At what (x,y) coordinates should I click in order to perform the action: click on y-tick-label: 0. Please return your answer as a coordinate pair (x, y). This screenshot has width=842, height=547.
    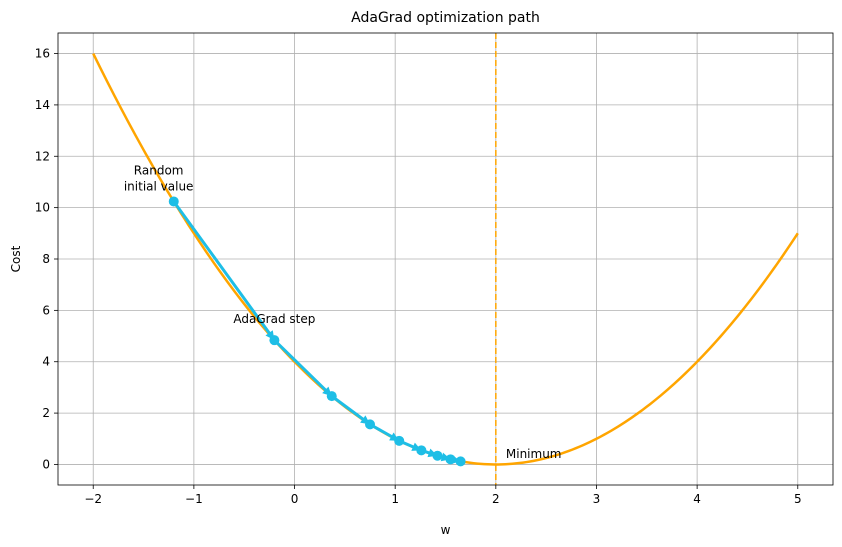
    Looking at the image, I should click on (46, 464).